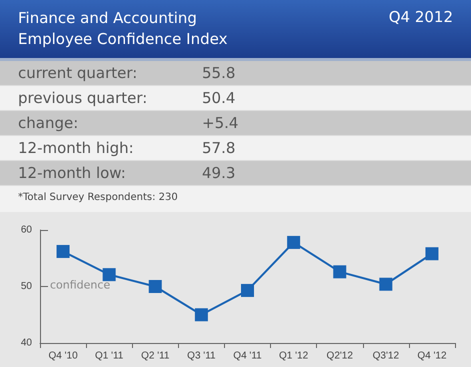  I want to click on x-tick-label: Q4 '11, so click(247, 356).